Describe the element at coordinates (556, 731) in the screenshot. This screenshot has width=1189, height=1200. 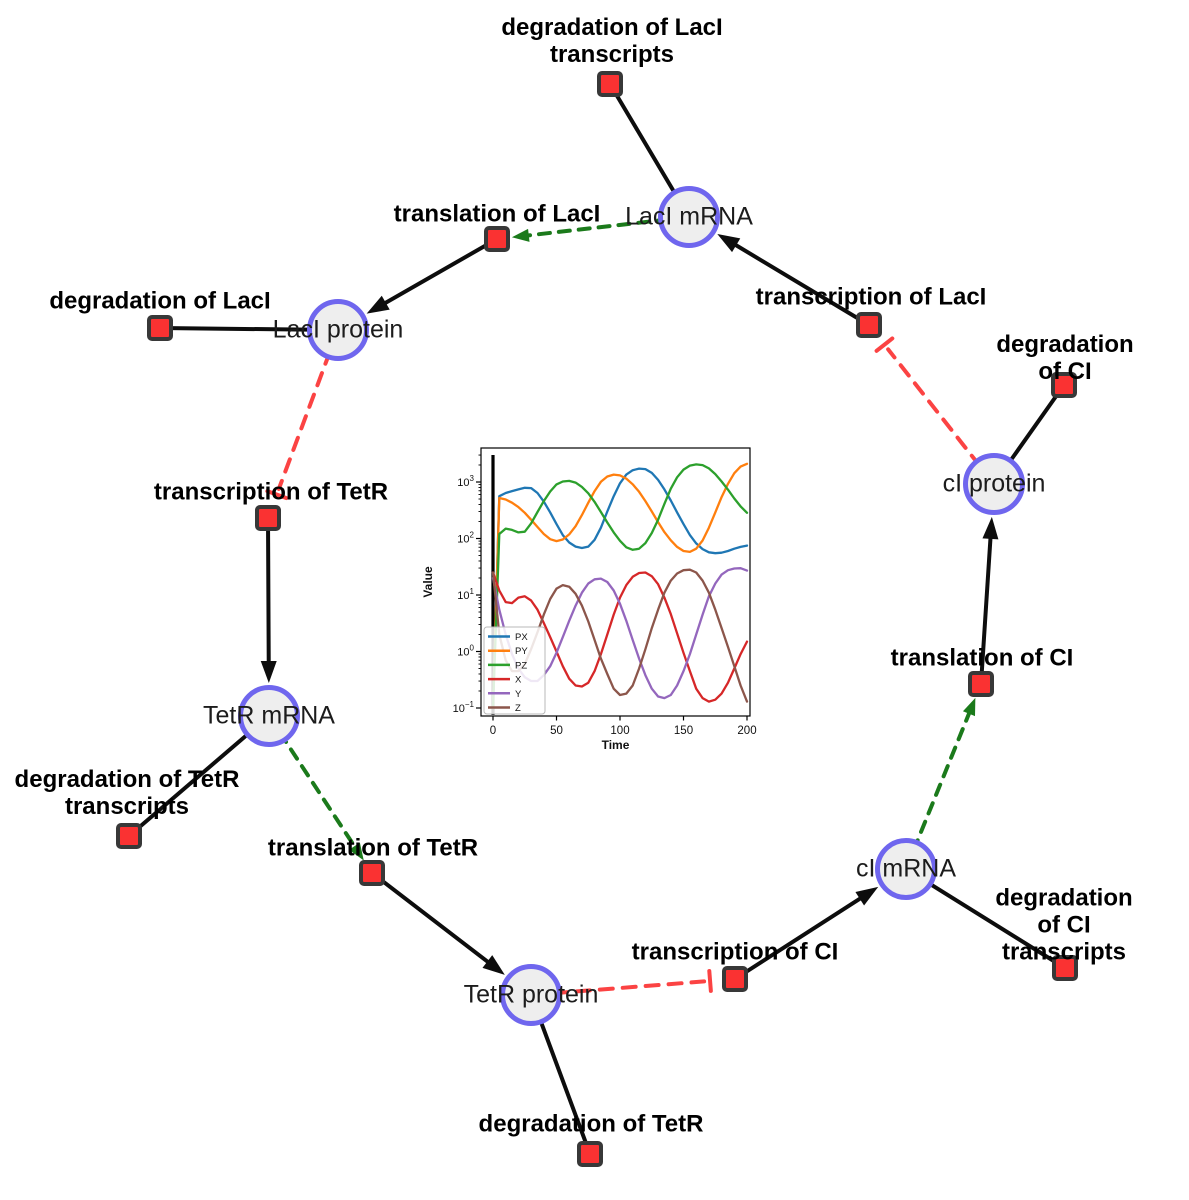
I see `svg-text: 50` at that location.